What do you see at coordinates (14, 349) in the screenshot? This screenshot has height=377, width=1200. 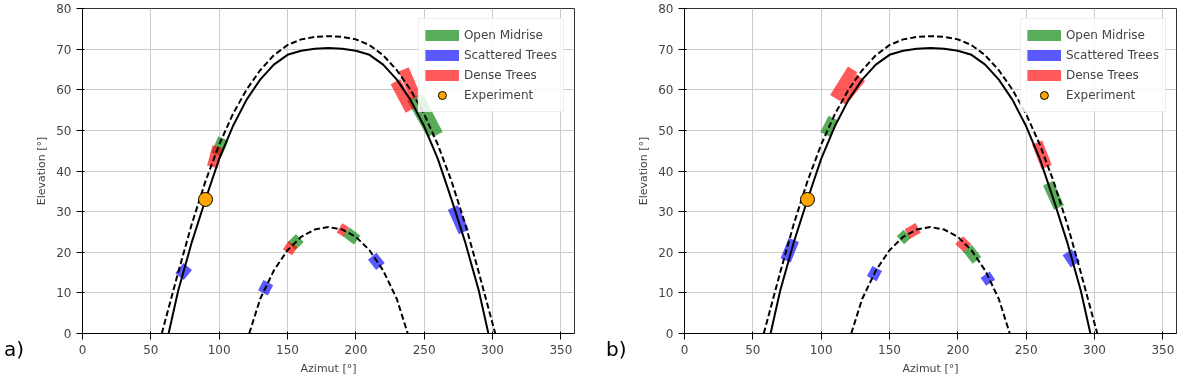 I see `text: a)` at bounding box center [14, 349].